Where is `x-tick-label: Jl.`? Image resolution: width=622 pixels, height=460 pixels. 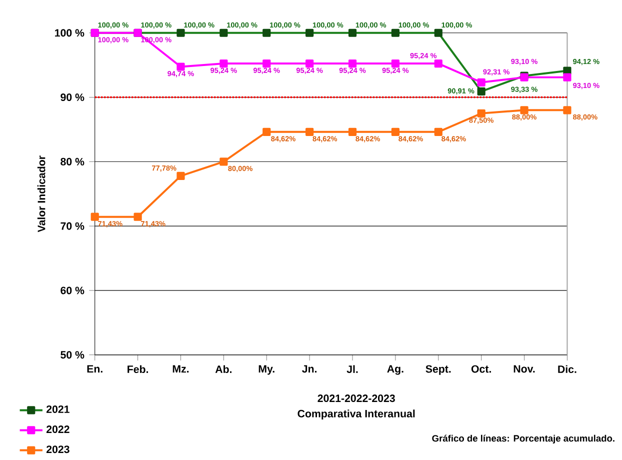 x-tick-label: Jl. is located at coordinates (352, 369).